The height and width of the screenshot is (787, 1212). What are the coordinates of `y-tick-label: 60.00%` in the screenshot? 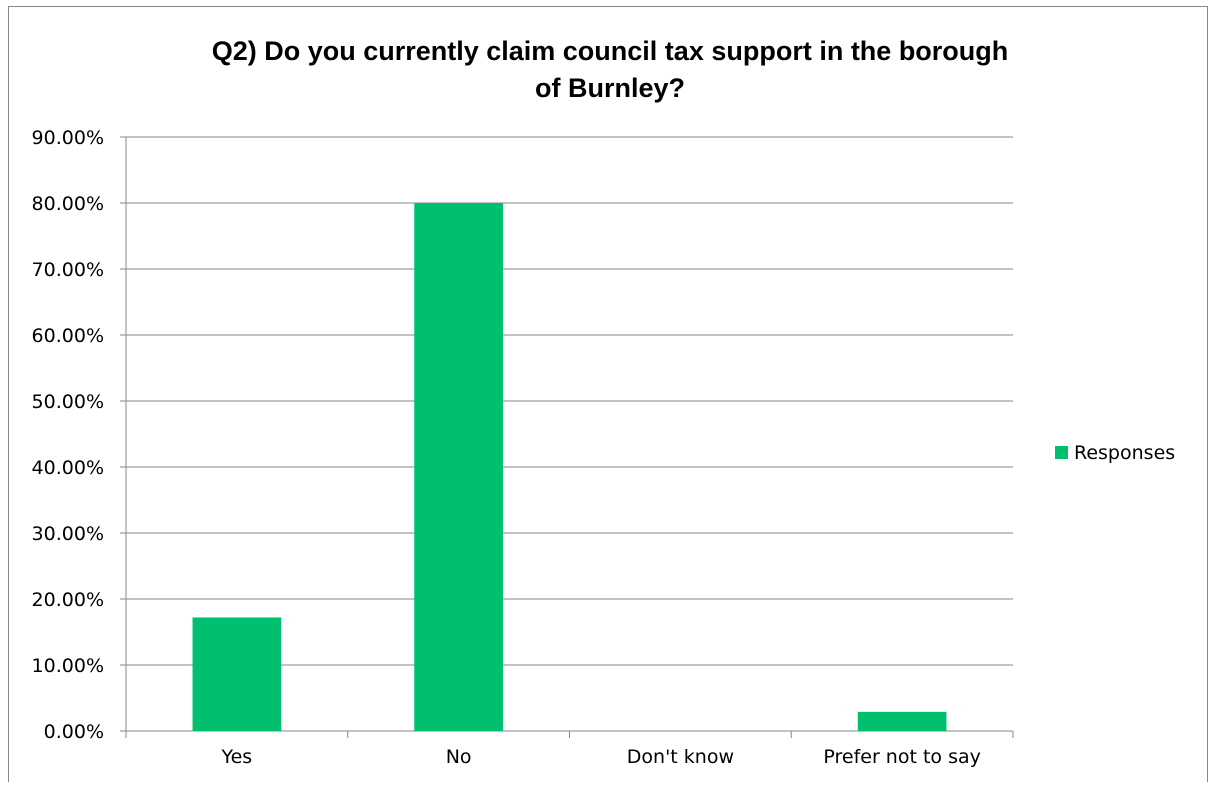 It's located at (68, 336).